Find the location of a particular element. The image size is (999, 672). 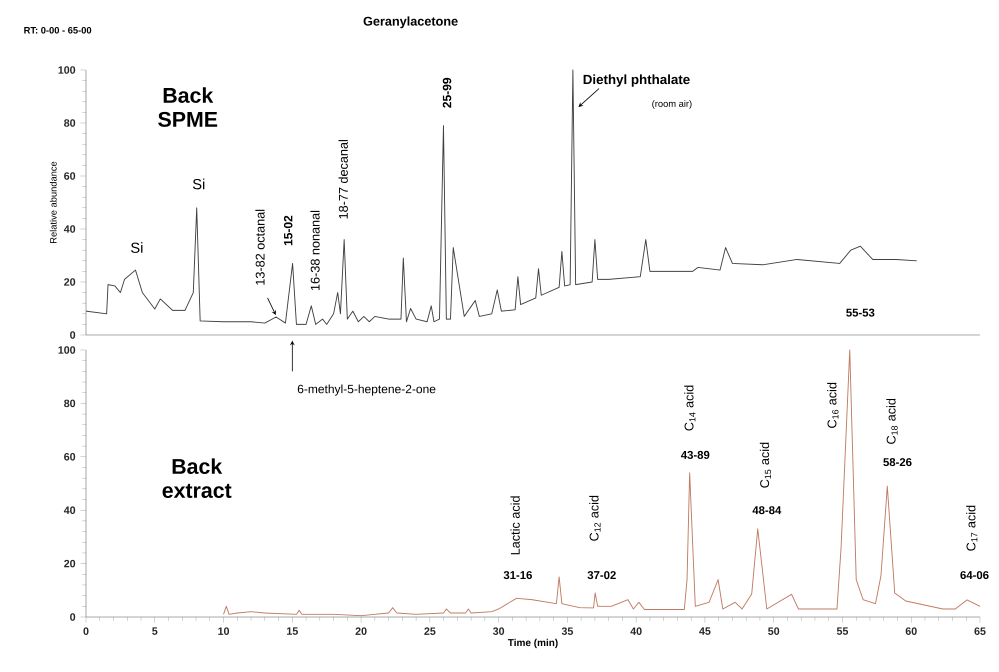

annotation: C$_{15}$ acid is located at coordinates (766, 465).